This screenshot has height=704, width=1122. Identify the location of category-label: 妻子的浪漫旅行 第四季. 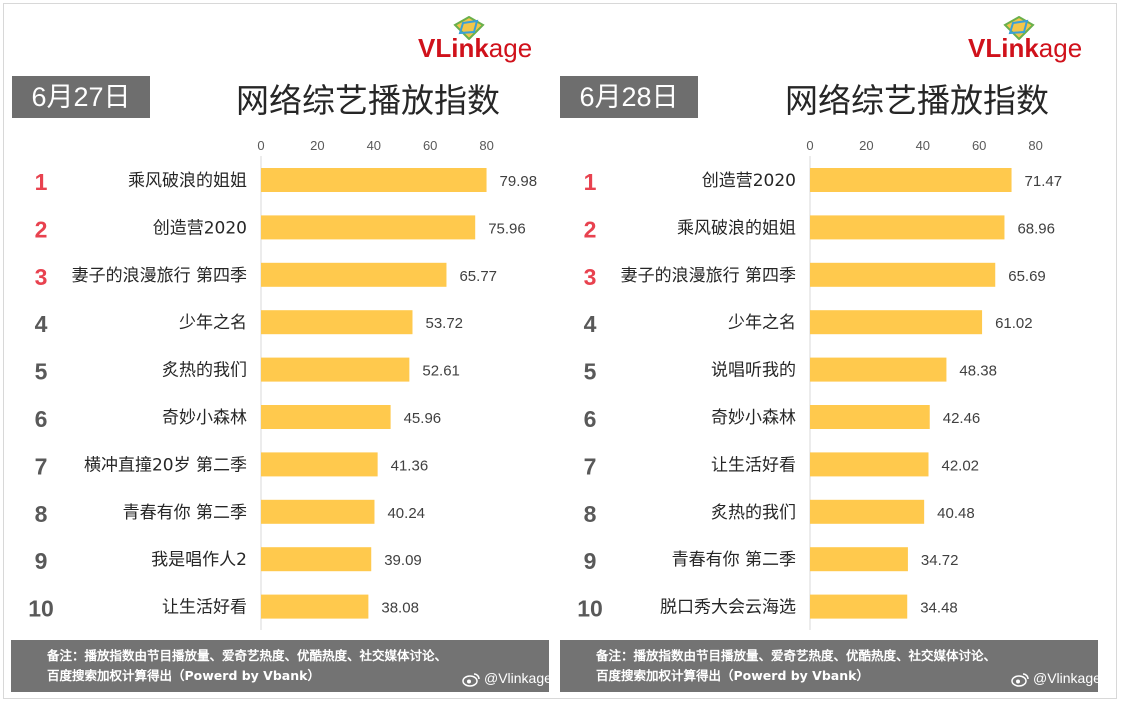
(159, 276).